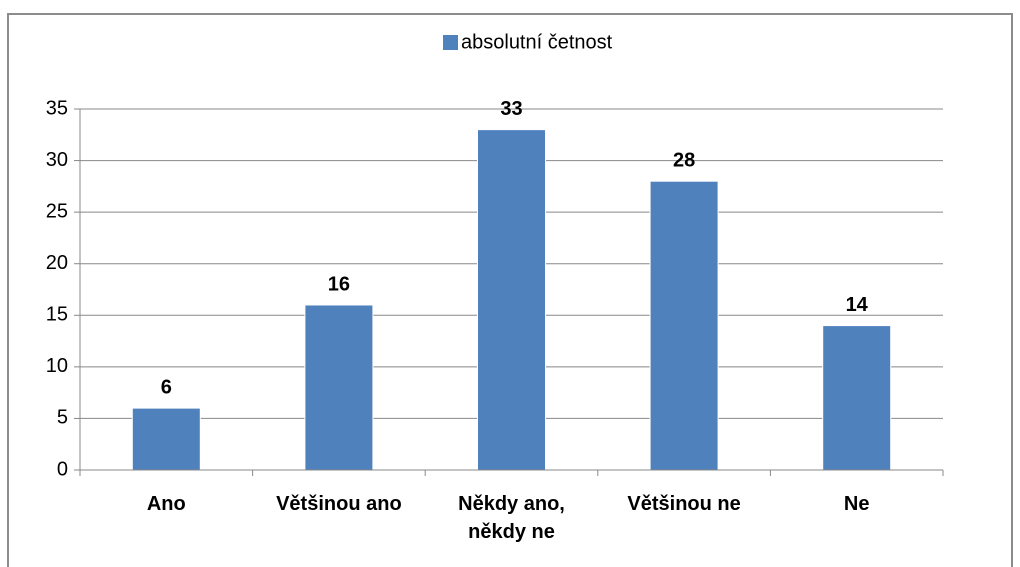 The width and height of the screenshot is (1020, 567). Describe the element at coordinates (857, 305) in the screenshot. I see `data-label: 14` at that location.